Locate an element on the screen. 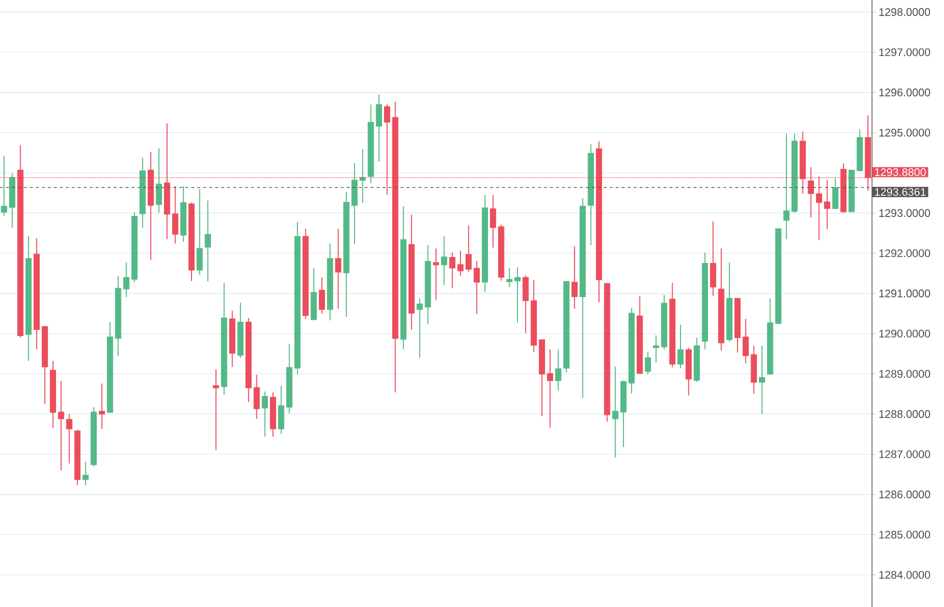  y-tick-label: 1291.0000 is located at coordinates (904, 294).